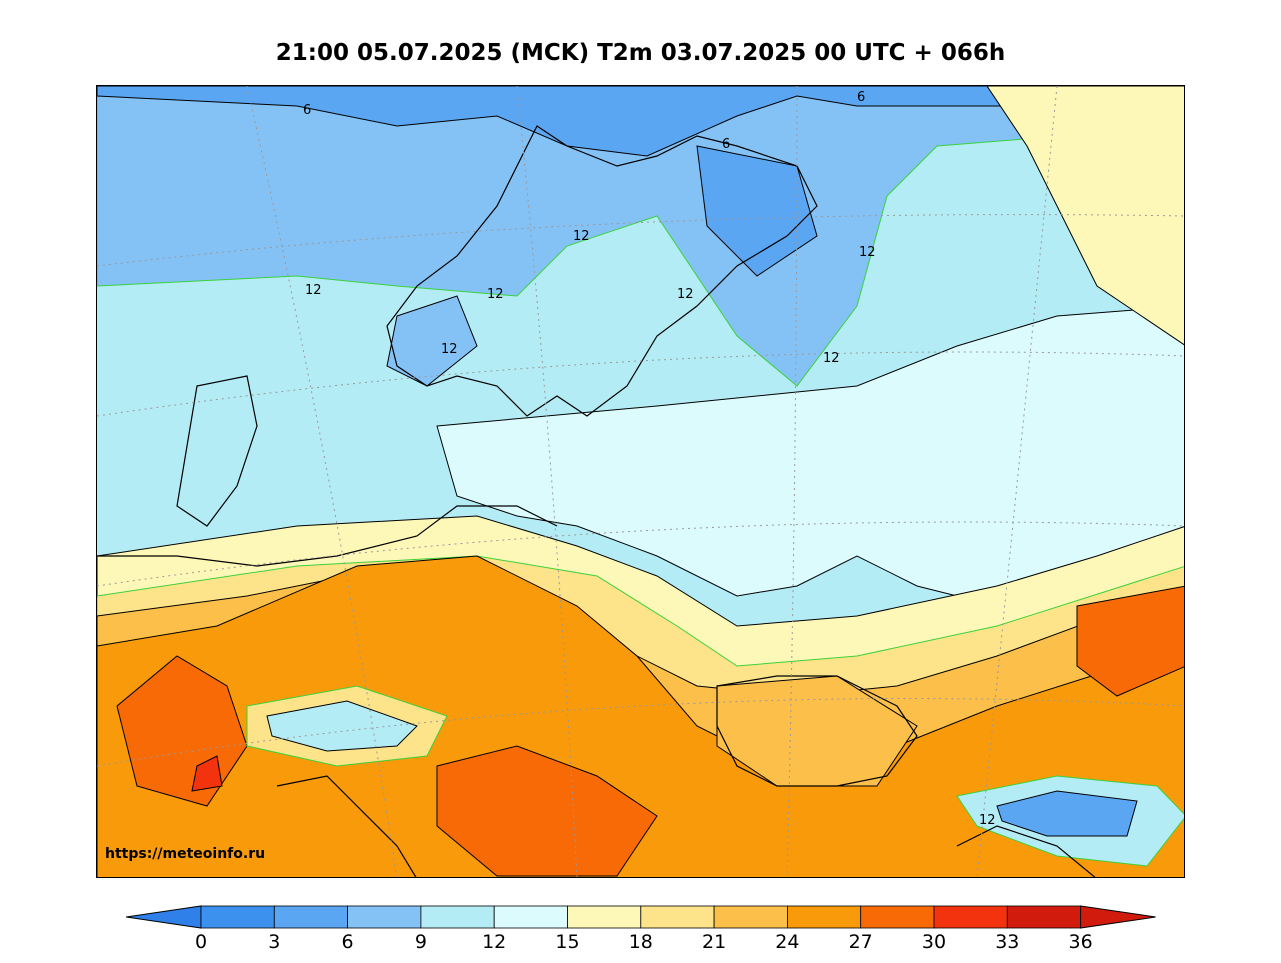 The height and width of the screenshot is (963, 1281). I want to click on alps-cold-core, so click(342, 726).